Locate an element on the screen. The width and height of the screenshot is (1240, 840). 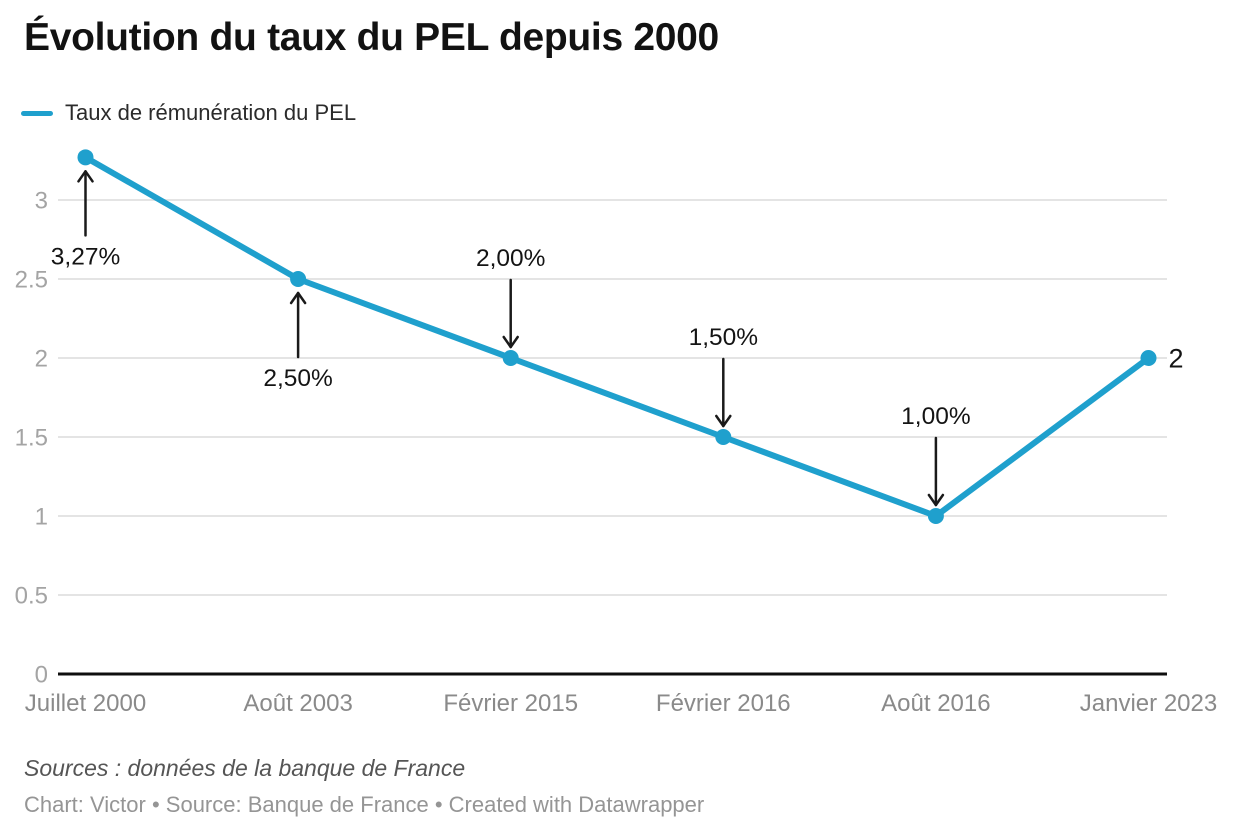
annotation-label: 2,50% is located at coordinates (297, 378).